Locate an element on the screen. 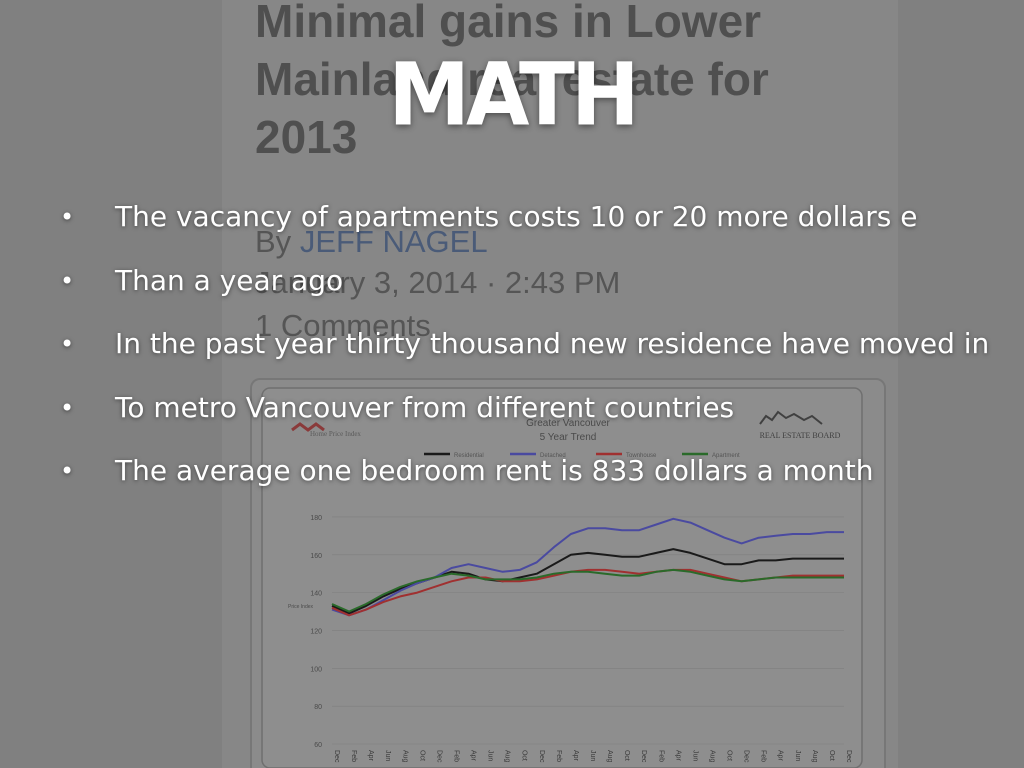 This screenshot has height=768, width=1024. y-tick-label: 120 is located at coordinates (316, 631).